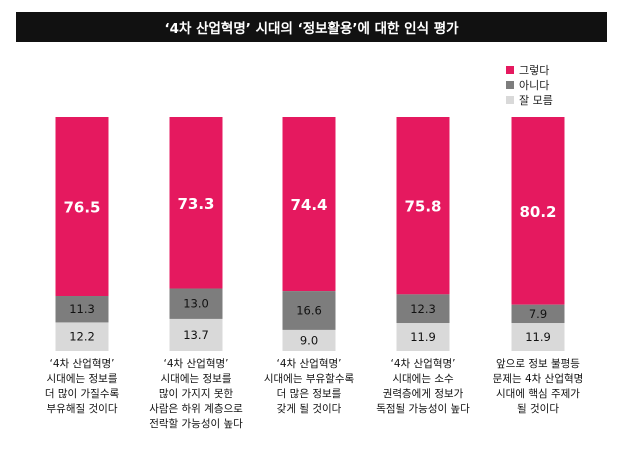  I want to click on category-label-line: 시대에는 소수, so click(423, 379).